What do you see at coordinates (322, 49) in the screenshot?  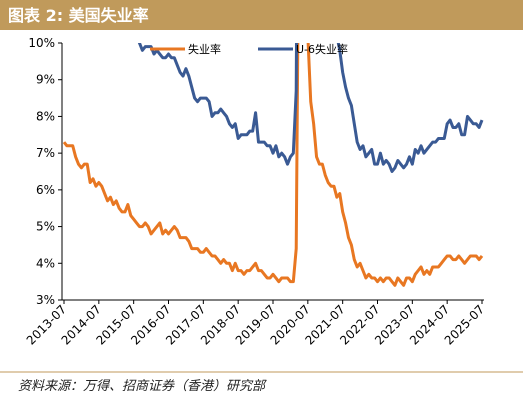 I see `legend-label: U-6失业率` at bounding box center [322, 49].